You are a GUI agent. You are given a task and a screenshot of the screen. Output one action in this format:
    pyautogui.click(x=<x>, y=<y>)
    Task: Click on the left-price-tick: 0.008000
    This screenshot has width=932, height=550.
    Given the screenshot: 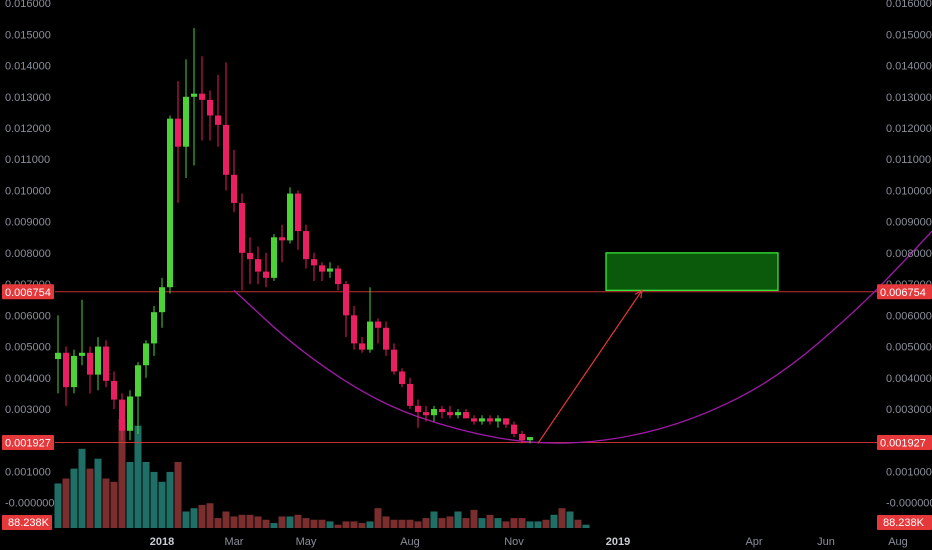 What is the action you would take?
    pyautogui.click(x=28, y=254)
    